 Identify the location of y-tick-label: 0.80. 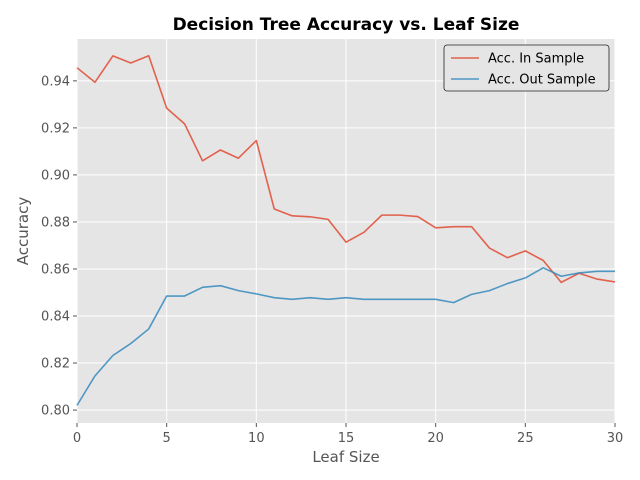
(55, 411).